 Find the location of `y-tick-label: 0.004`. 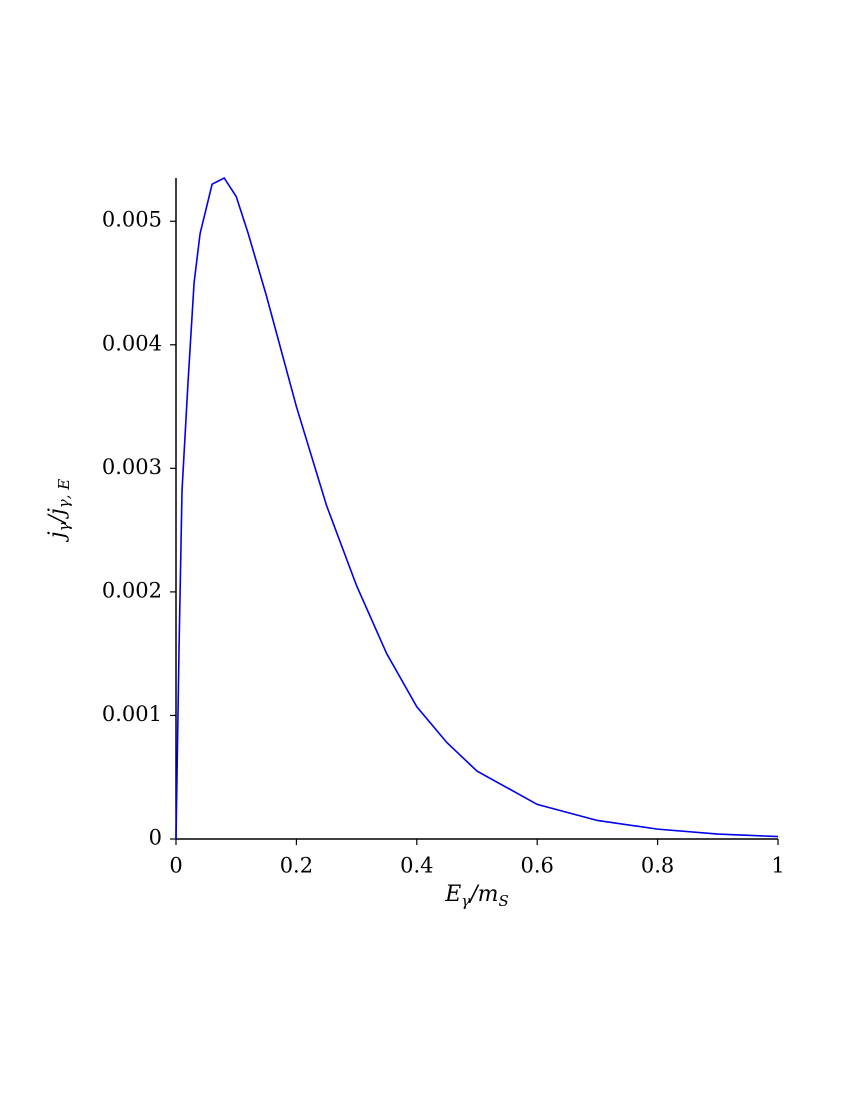

y-tick-label: 0.004 is located at coordinates (132, 343).